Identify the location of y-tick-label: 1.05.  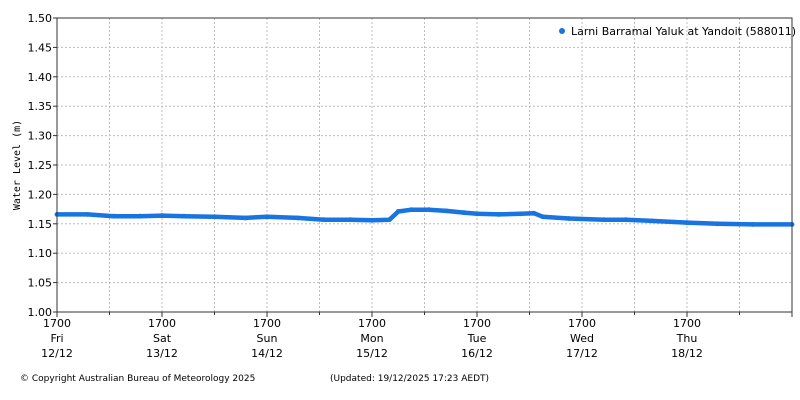
(40, 283).